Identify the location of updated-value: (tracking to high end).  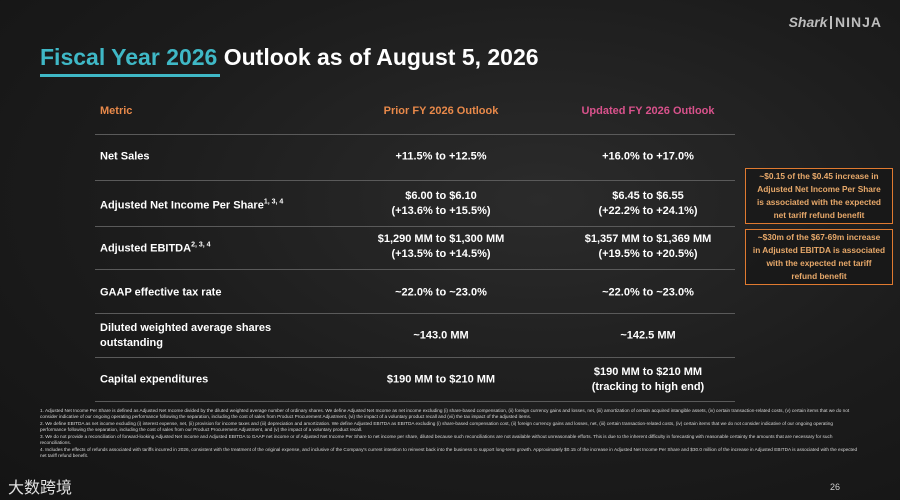
(648, 387).